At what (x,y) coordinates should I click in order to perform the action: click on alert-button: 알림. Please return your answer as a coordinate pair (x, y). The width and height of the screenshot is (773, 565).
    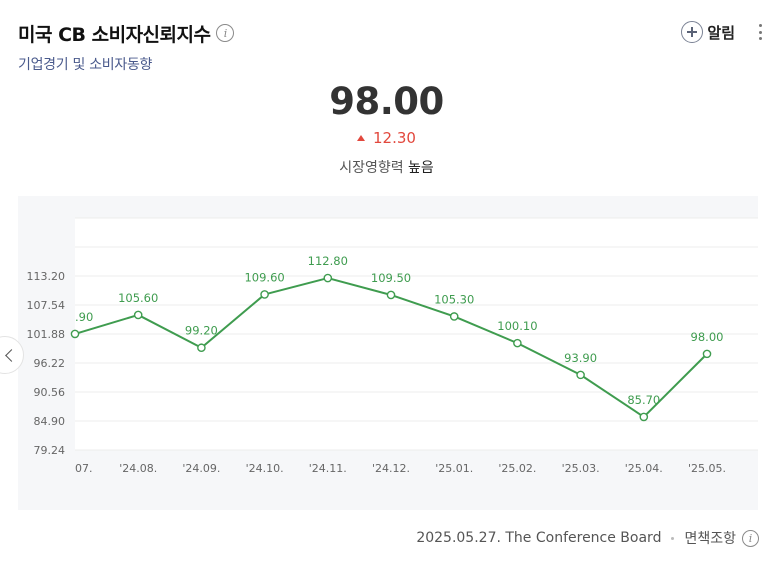
    Looking at the image, I should click on (708, 32).